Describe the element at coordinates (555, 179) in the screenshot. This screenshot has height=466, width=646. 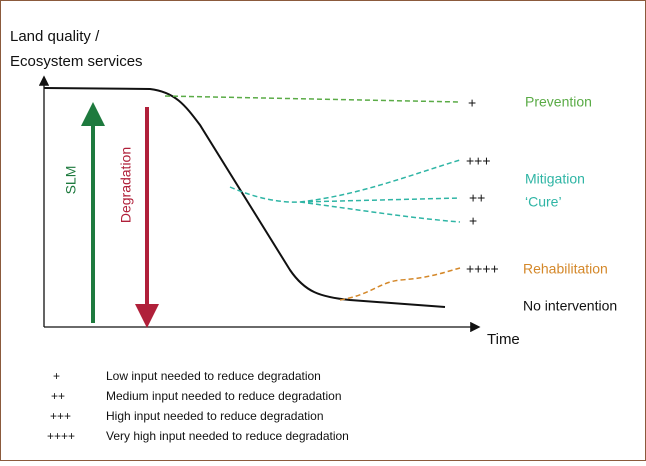
I see `outcome-label: Mitigation` at that location.